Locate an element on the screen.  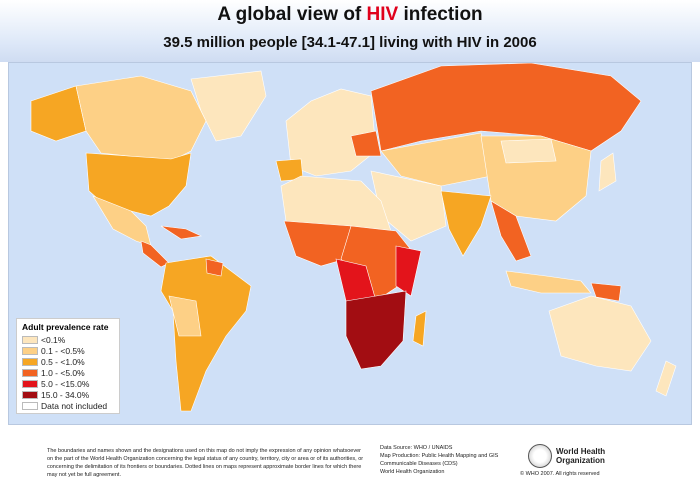
logo-text: Organization is located at coordinates (580, 460).